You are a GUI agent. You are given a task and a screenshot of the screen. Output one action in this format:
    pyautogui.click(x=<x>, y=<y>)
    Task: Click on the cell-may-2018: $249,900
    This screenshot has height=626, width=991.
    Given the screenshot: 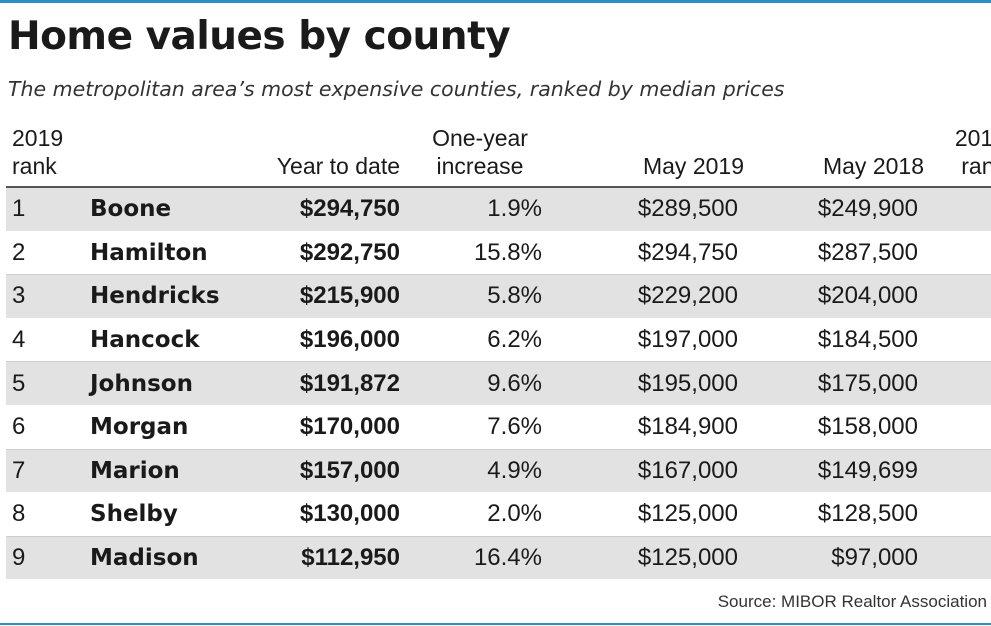 What is the action you would take?
    pyautogui.click(x=840, y=209)
    